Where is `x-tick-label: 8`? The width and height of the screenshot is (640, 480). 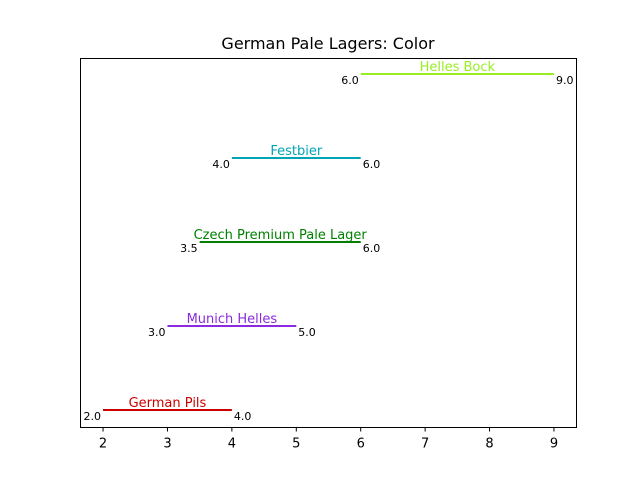 x-tick-label: 8 is located at coordinates (489, 444).